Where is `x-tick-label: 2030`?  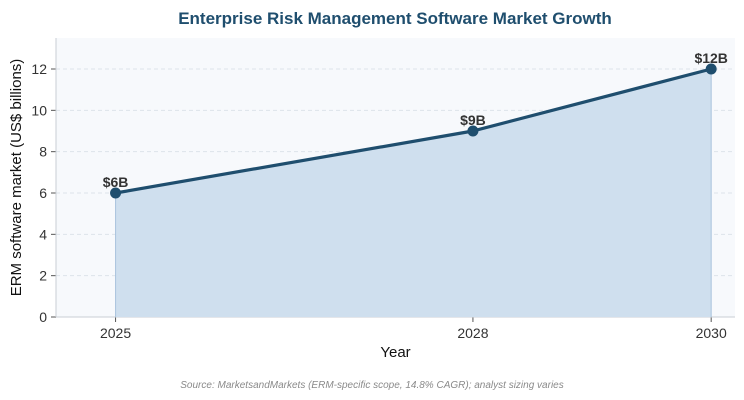 x-tick-label: 2030 is located at coordinates (711, 333).